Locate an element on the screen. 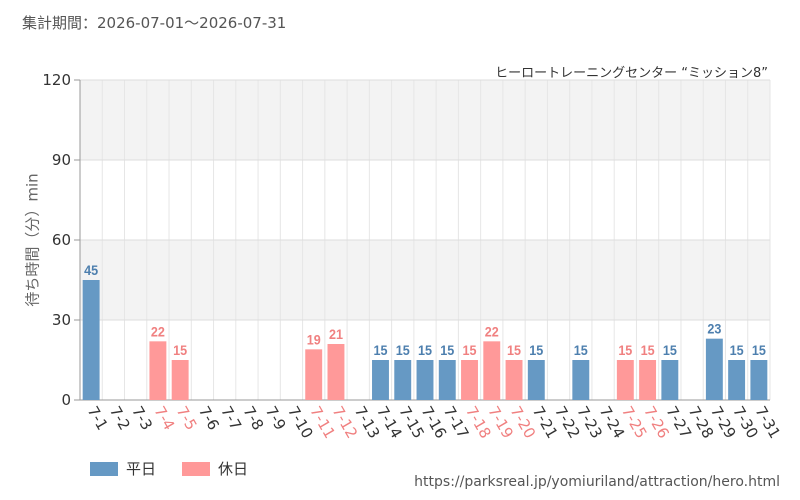 The width and height of the screenshot is (800, 500). x-tick-label: 7-5 is located at coordinates (187, 418).